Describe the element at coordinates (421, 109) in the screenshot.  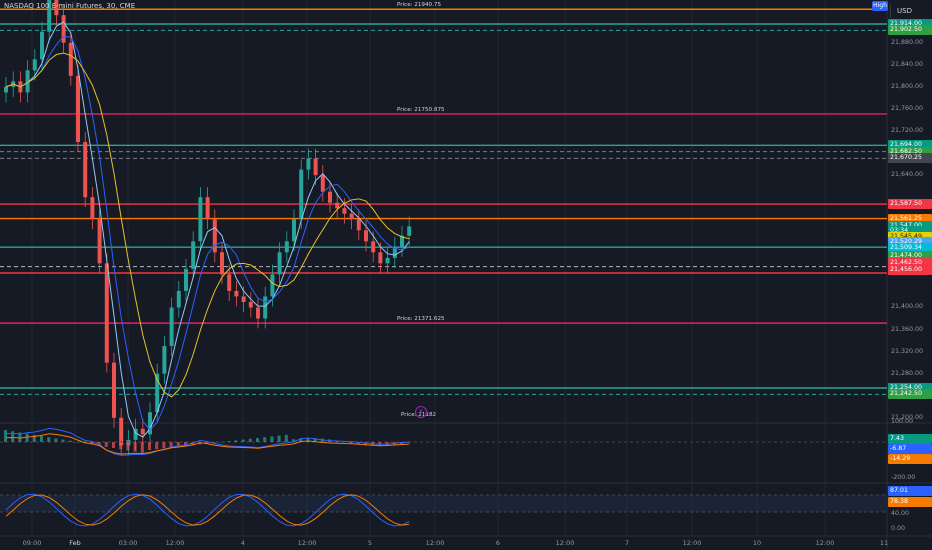
I see `price-level-note: Price: 21750.875` at that location.